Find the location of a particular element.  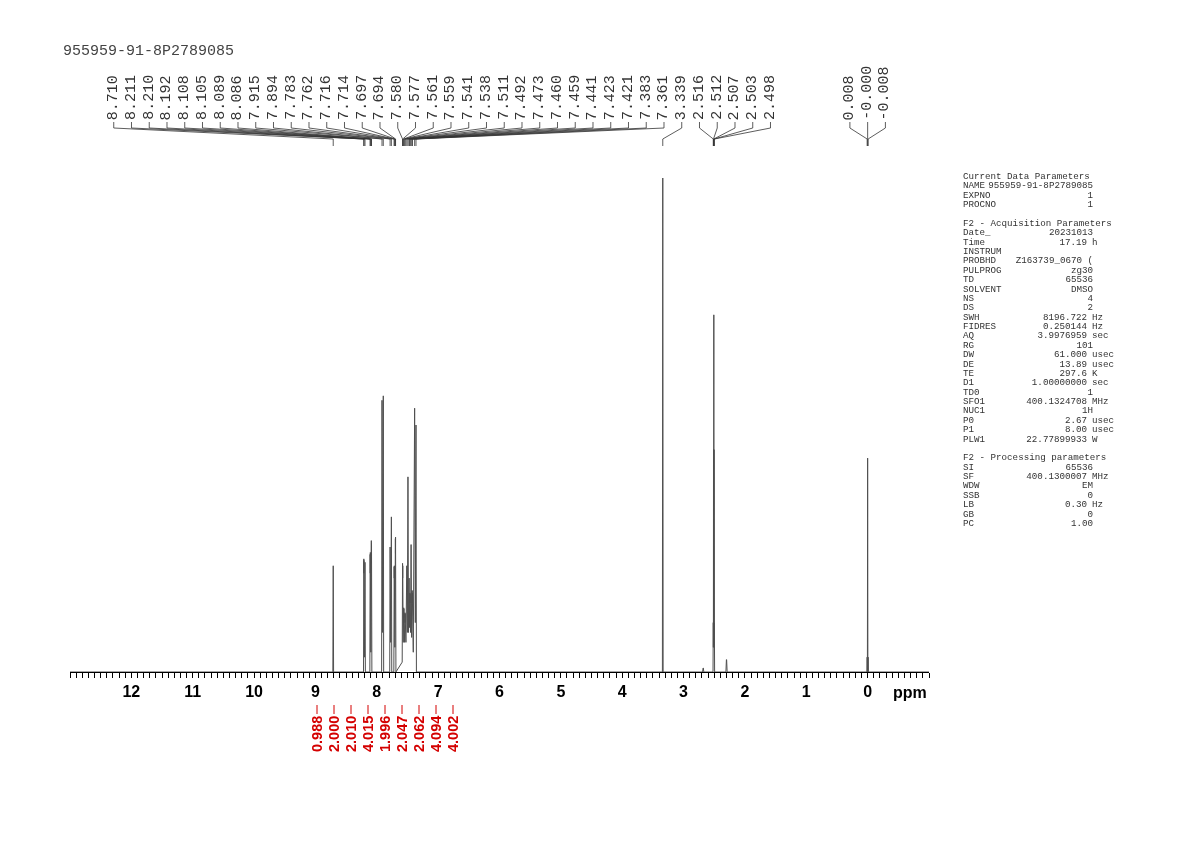

text: SWH 8196.722 Hz is located at coordinates (1033, 317).